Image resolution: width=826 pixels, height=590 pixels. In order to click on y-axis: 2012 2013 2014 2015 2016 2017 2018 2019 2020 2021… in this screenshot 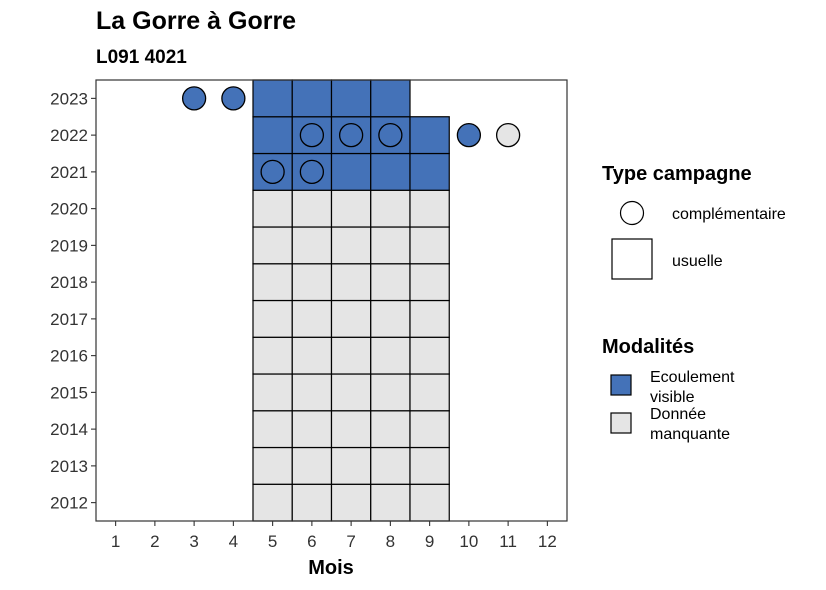, I will do `click(73, 301)`.